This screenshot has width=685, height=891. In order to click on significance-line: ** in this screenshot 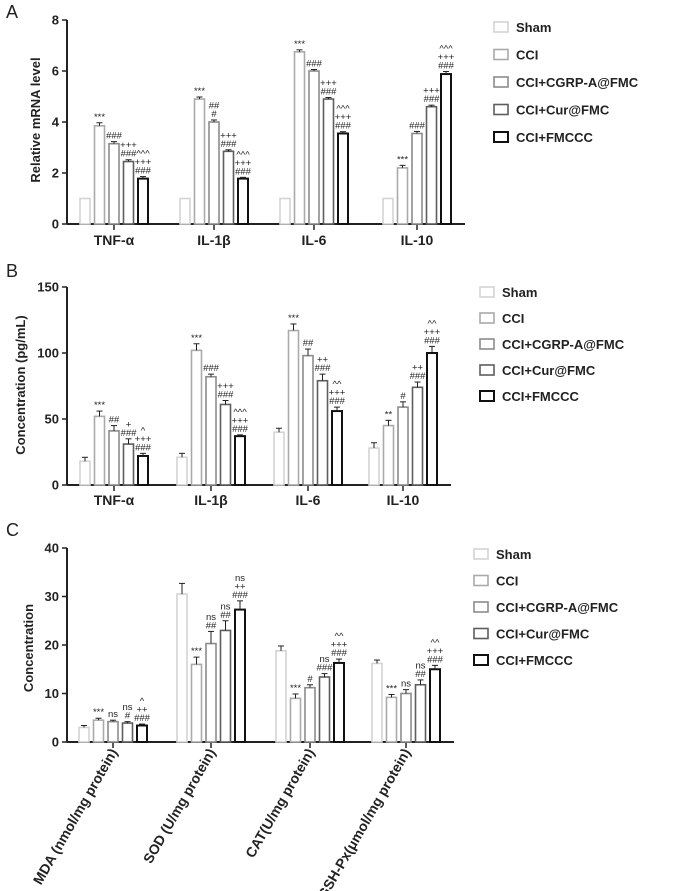, I will do `click(389, 414)`.